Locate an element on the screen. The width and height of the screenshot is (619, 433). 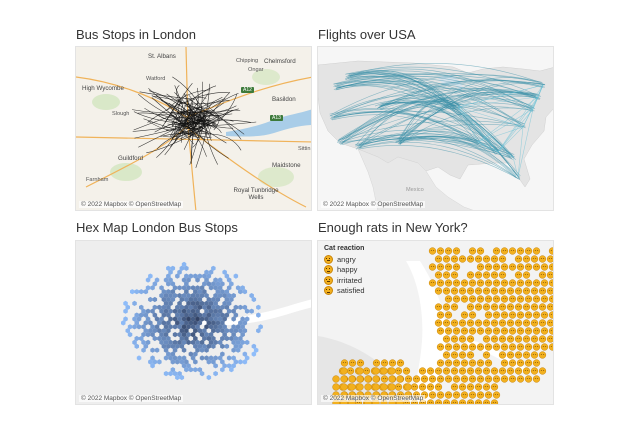
map-flights-usa: Mexico © 2022 Mapbox © OpenStreetMap is located at coordinates (435, 128).